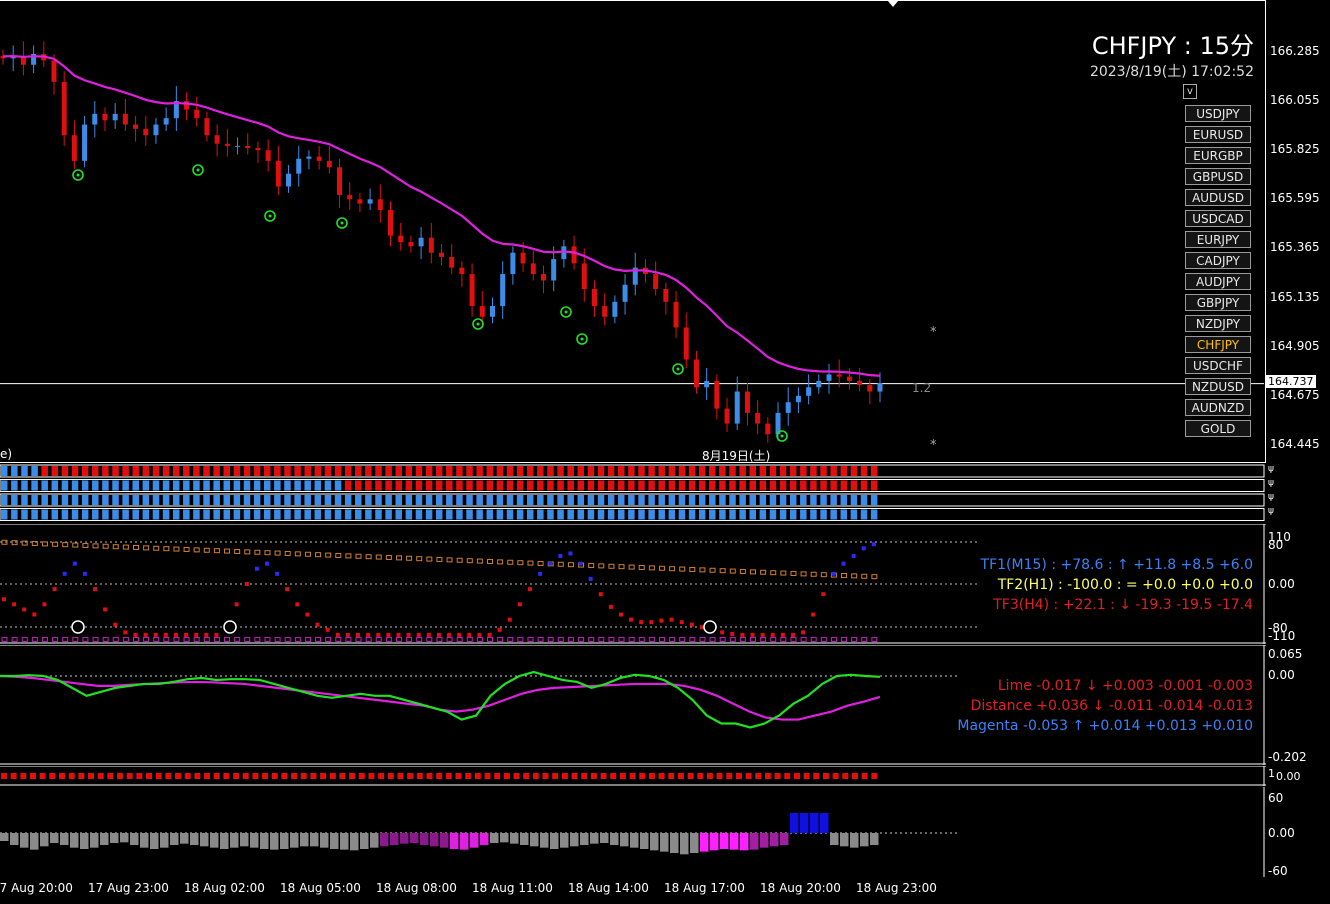 The image size is (1330, 904). What do you see at coordinates (1218, 218) in the screenshot?
I see `symbol-button-usdcad: USDCAD` at bounding box center [1218, 218].